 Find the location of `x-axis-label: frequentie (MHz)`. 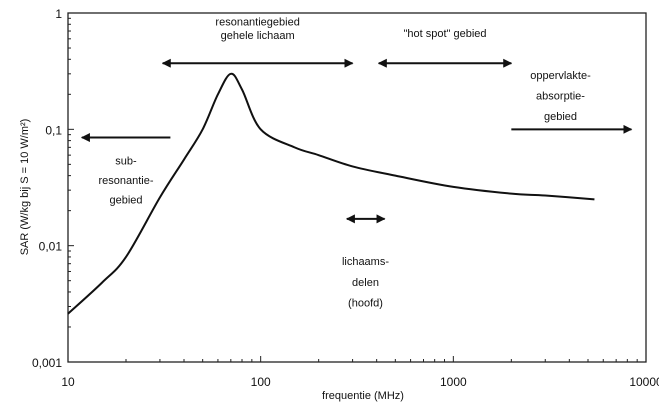

x-axis-label: frequentie (MHz) is located at coordinates (363, 396).